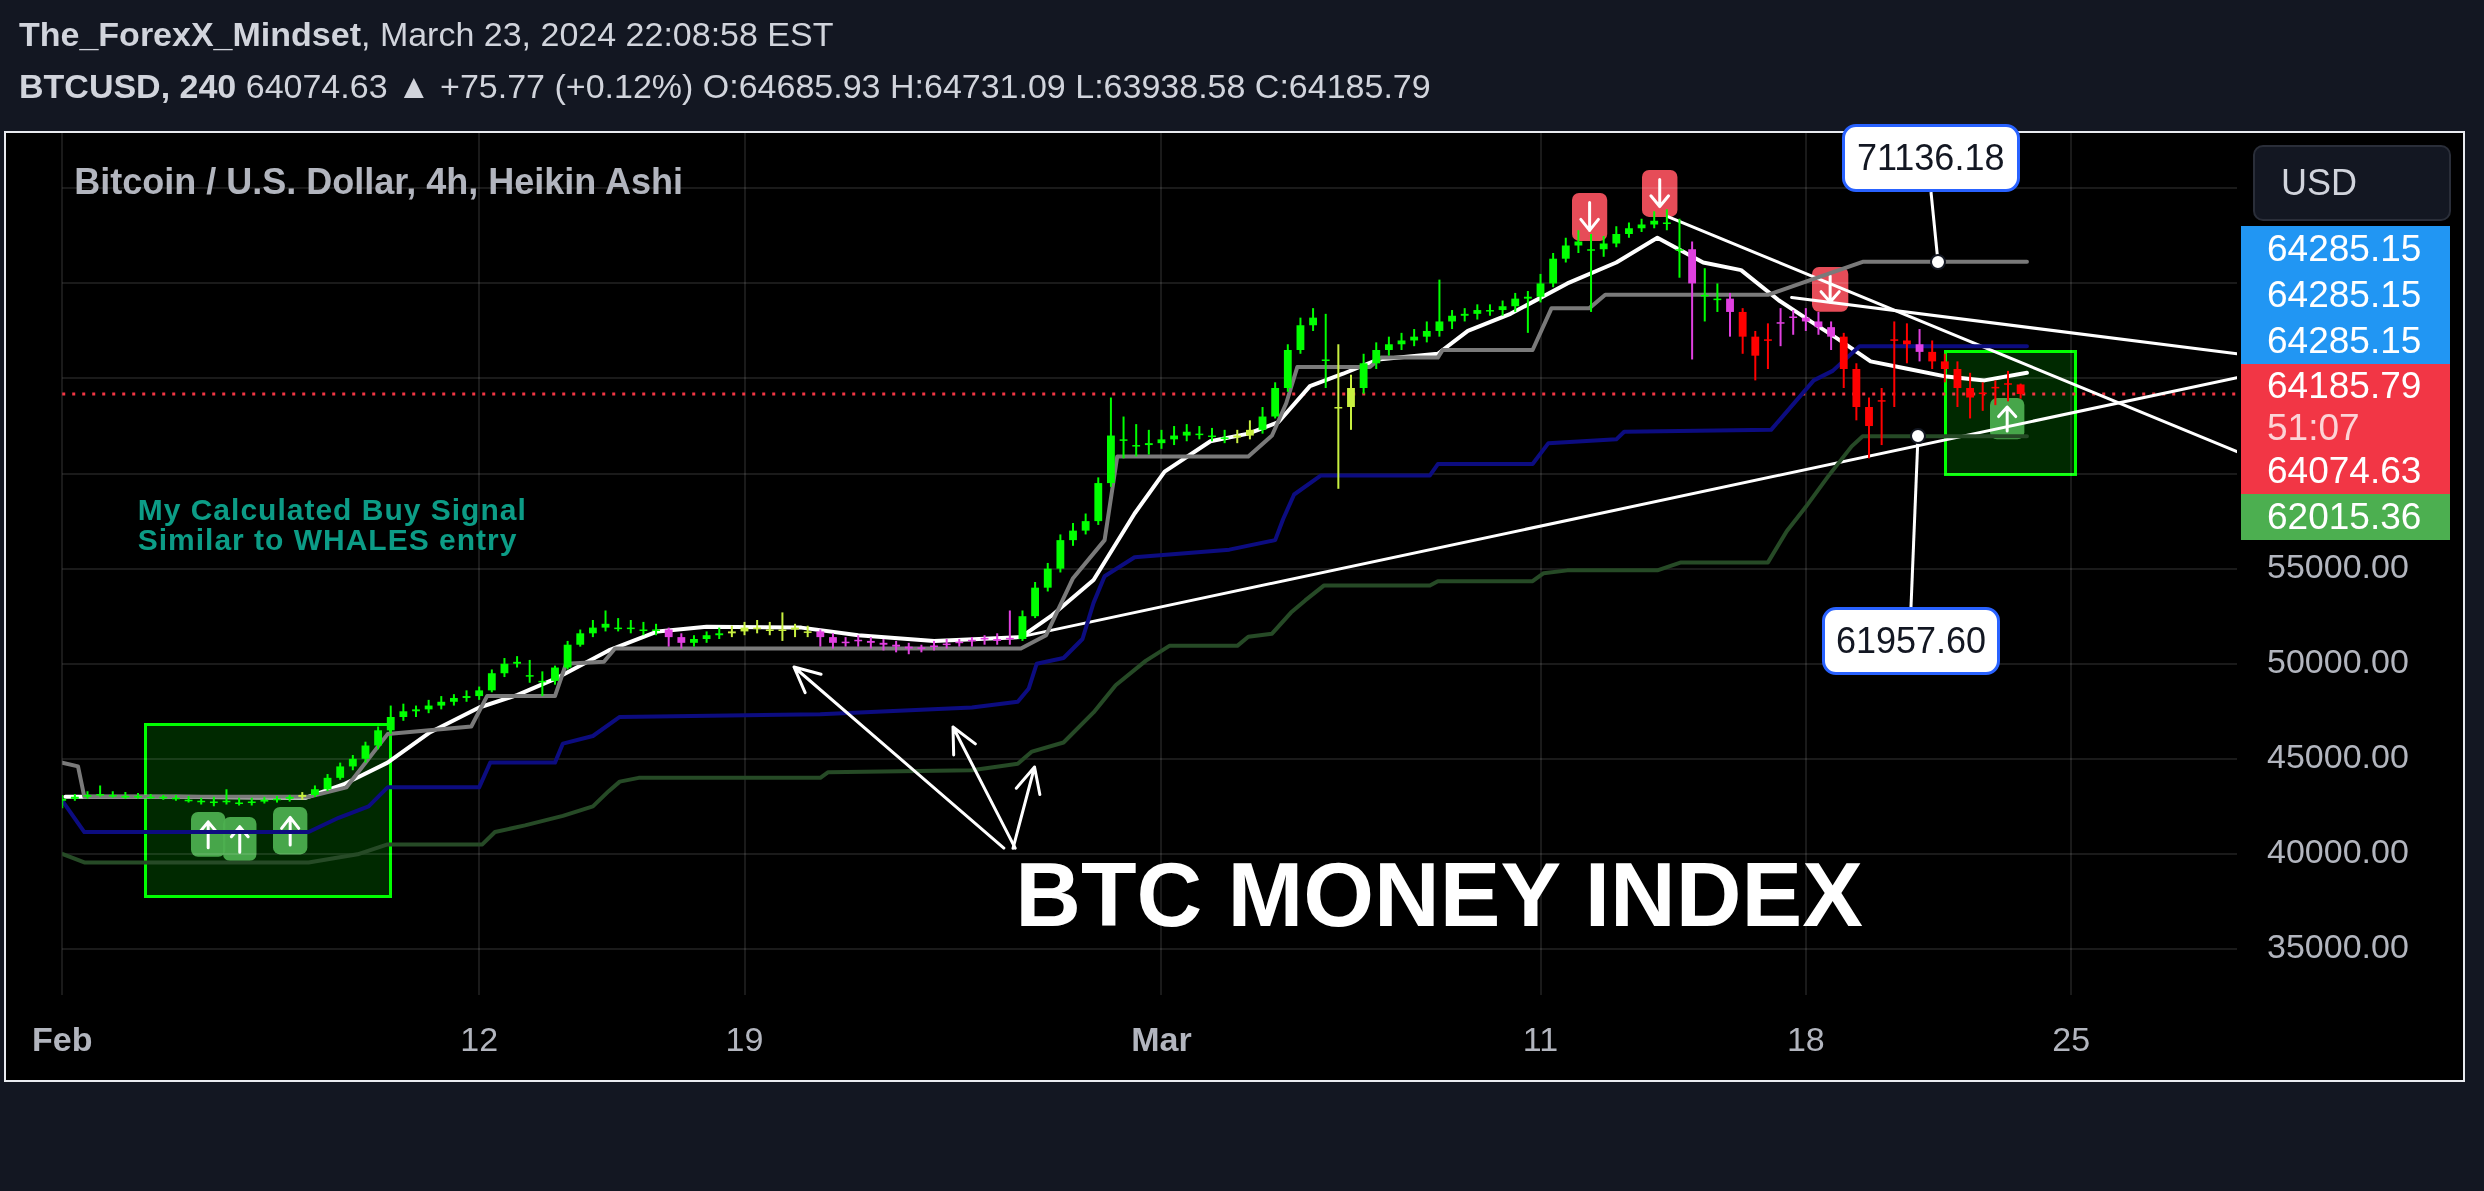 The height and width of the screenshot is (1191, 2484). Describe the element at coordinates (2345, 427) in the screenshot. I see `text: 51:07` at that location.